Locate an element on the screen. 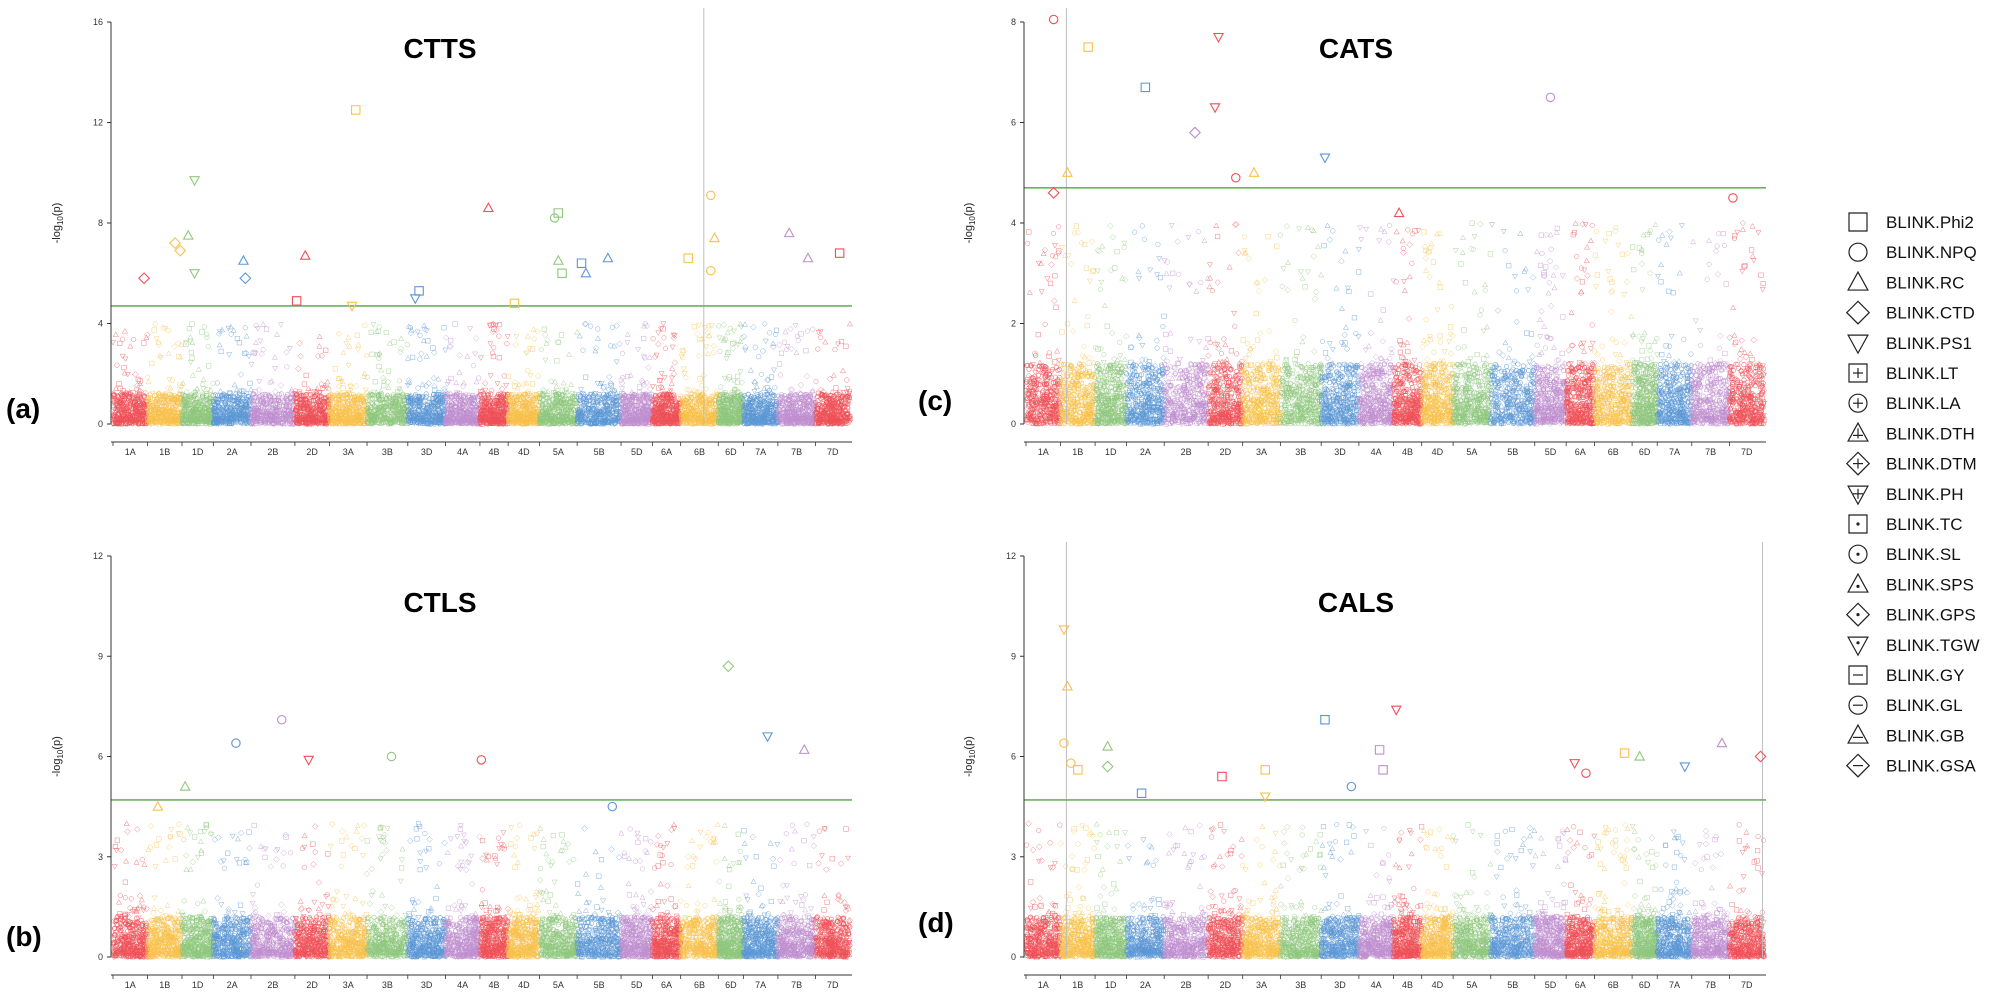 This screenshot has width=2006, height=996. legend-label: BLINK.PS1 is located at coordinates (1929, 343).